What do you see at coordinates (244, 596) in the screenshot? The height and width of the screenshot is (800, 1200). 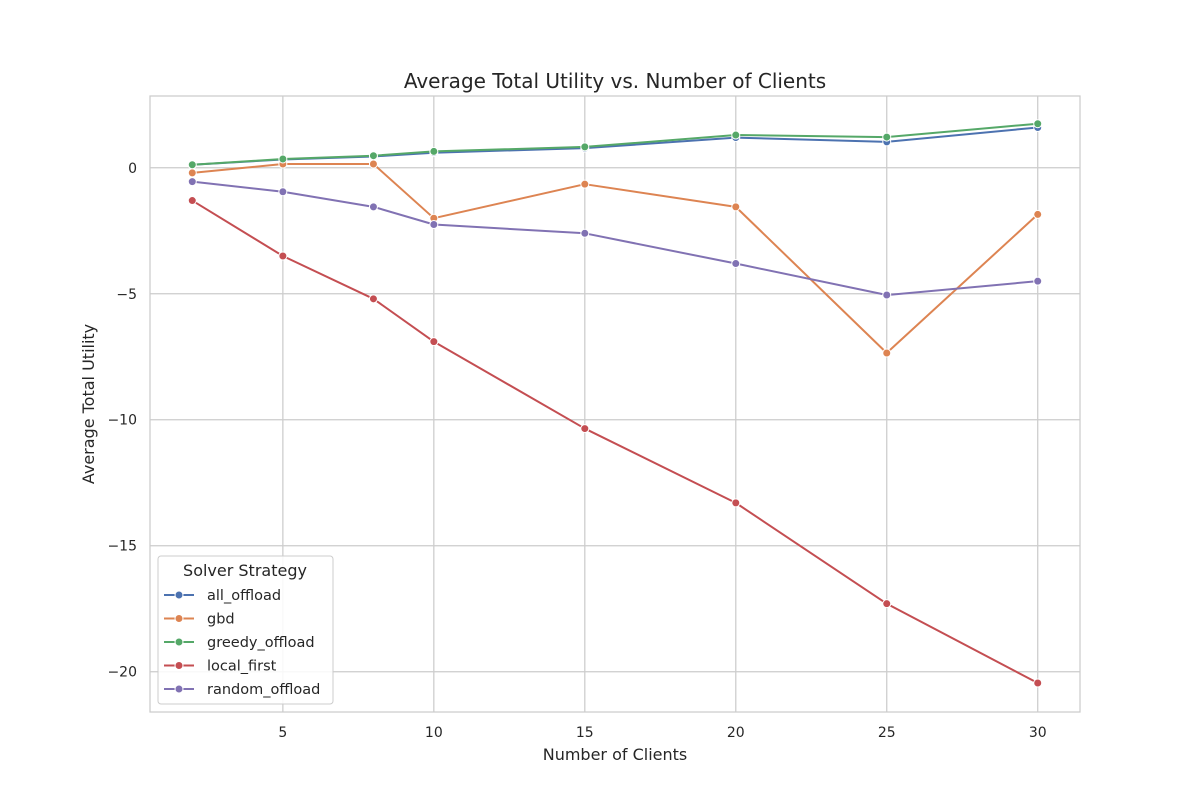 I see `legend-label: all_offload` at bounding box center [244, 596].